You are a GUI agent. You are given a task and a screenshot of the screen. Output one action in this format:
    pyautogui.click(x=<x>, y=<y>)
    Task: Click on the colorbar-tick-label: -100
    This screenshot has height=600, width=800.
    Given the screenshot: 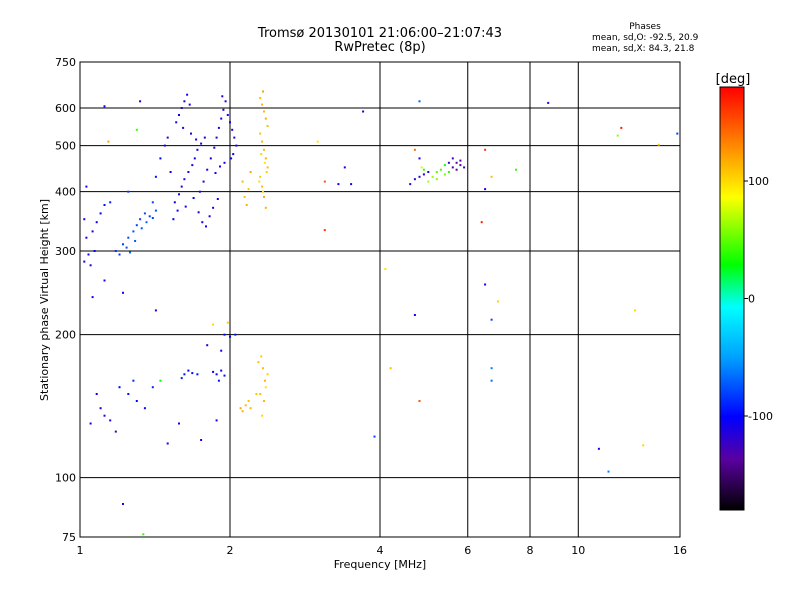 What is the action you would take?
    pyautogui.click(x=760, y=416)
    